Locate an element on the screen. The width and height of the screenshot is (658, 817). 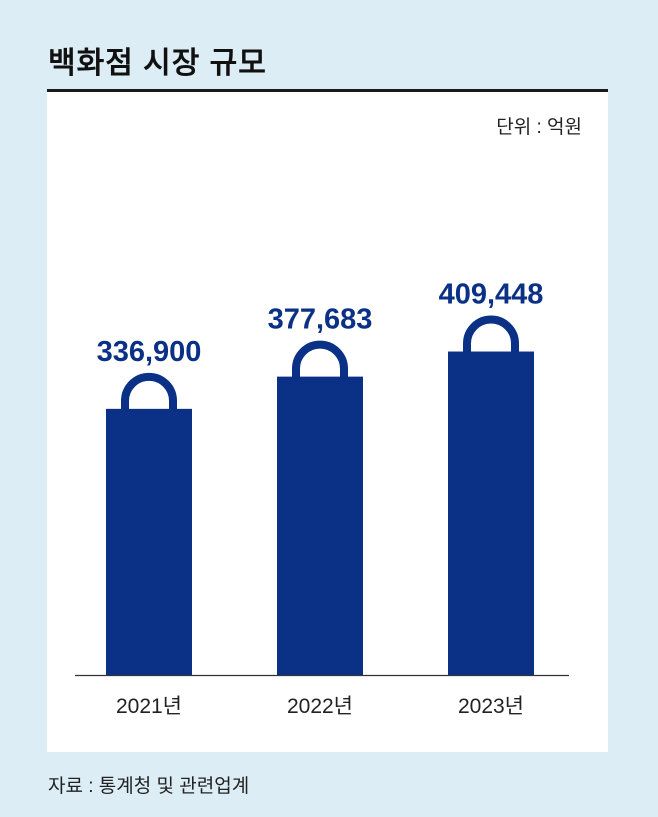
x-tick-label: 2021년 is located at coordinates (149, 706).